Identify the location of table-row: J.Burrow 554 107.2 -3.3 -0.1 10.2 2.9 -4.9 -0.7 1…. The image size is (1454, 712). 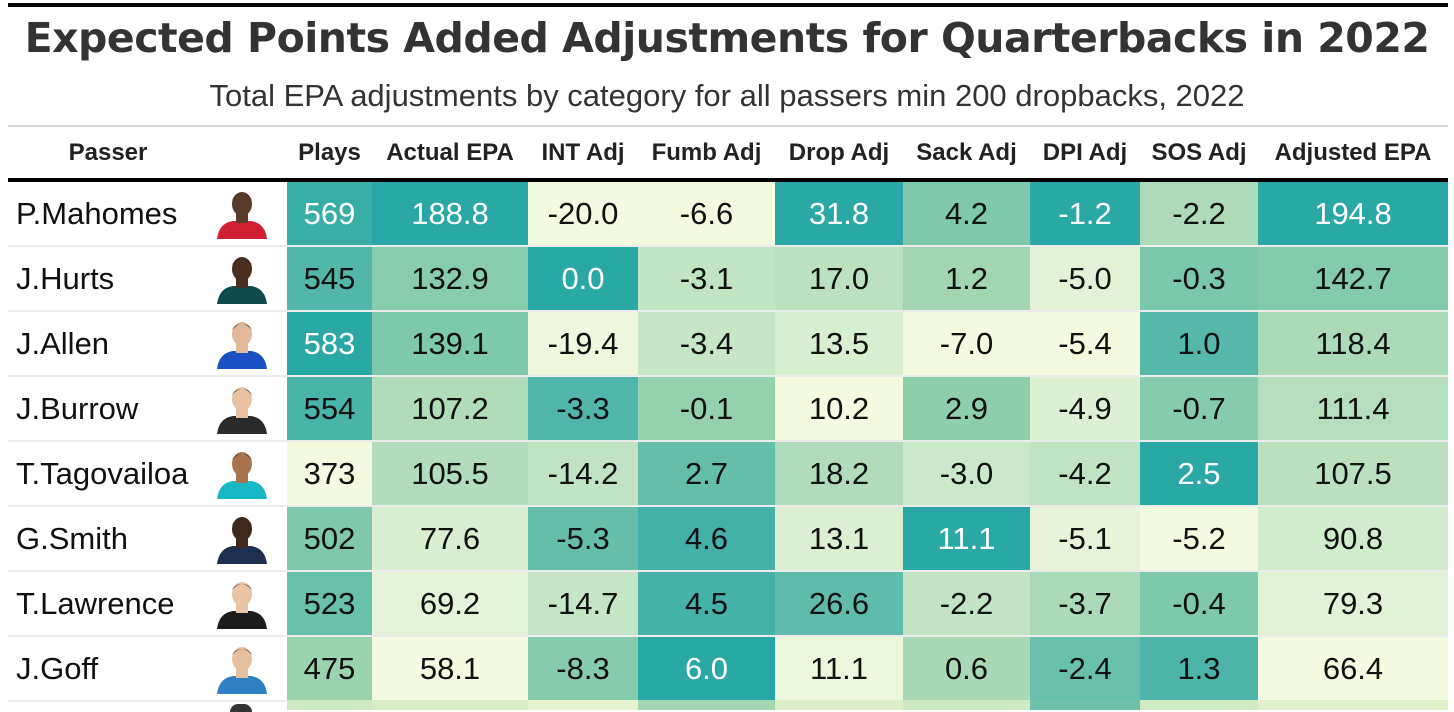
(728, 409).